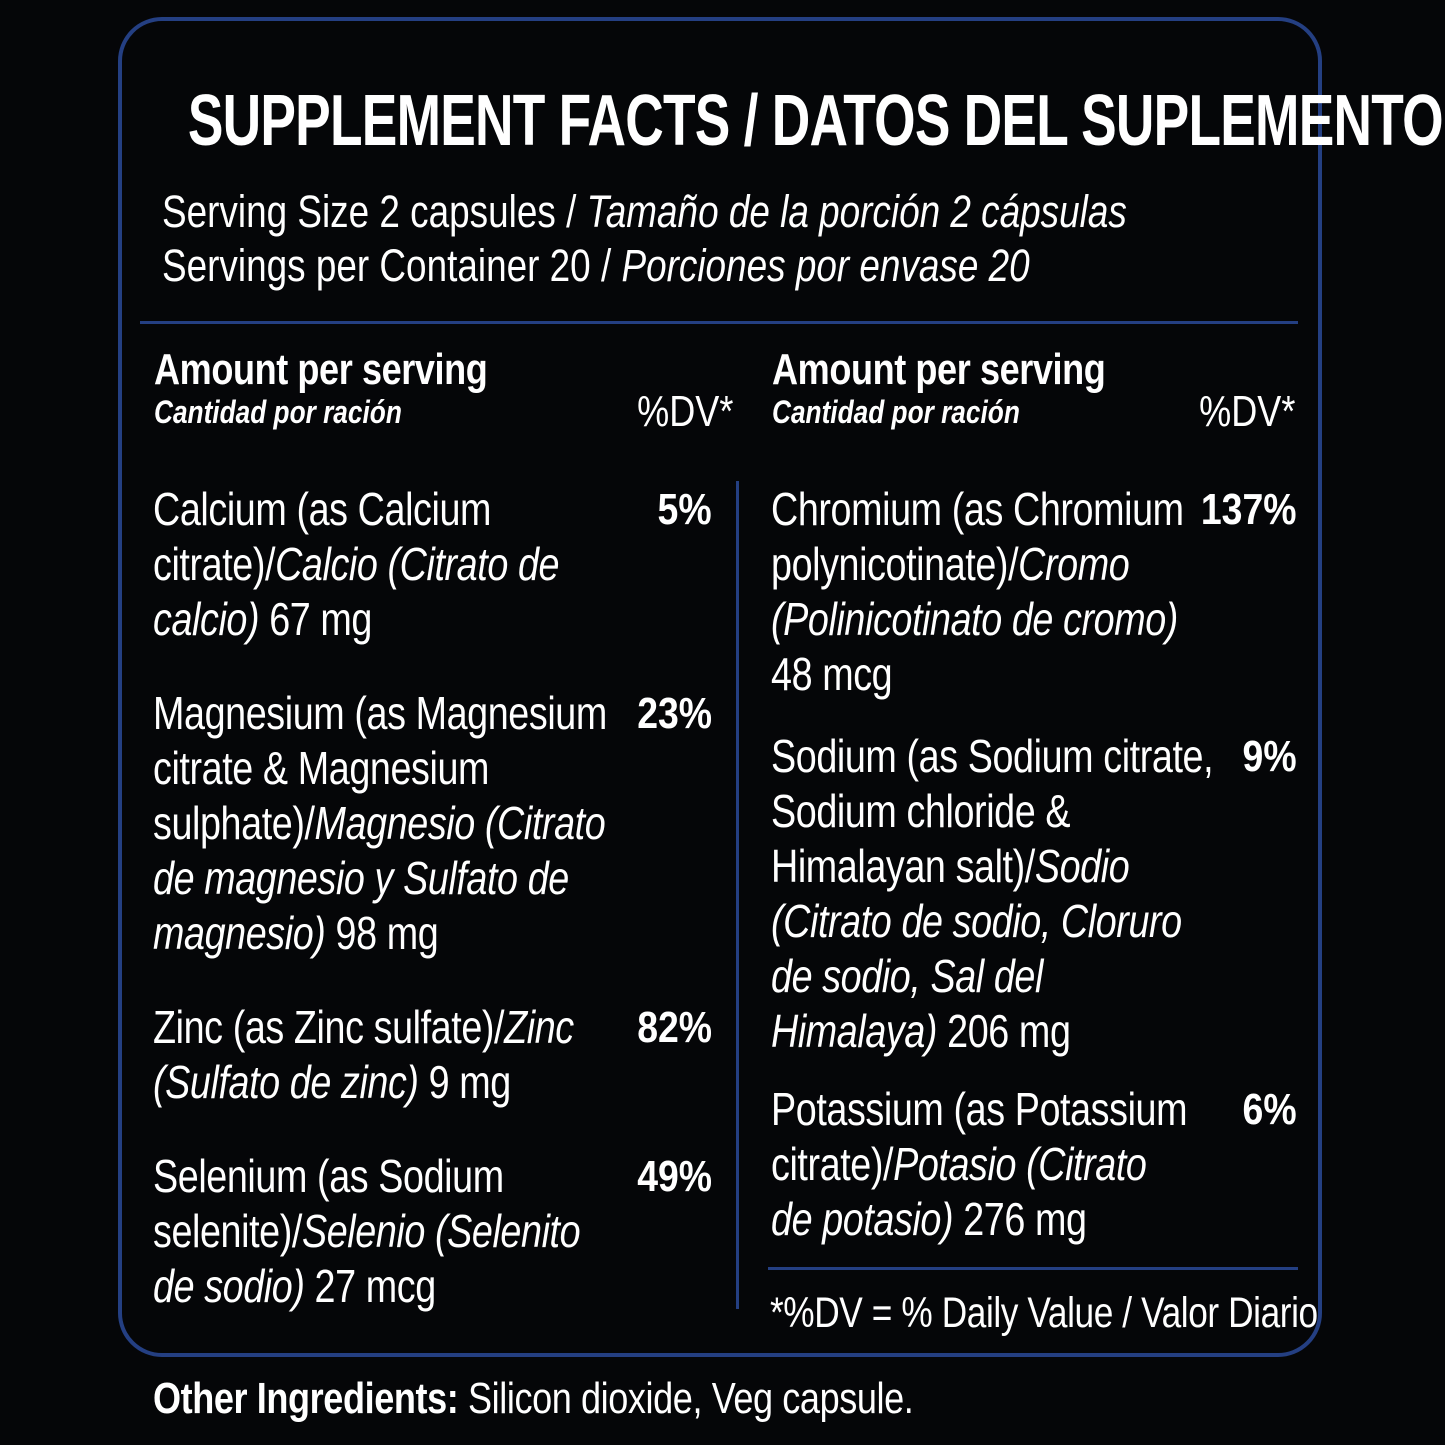  Describe the element at coordinates (674, 713) in the screenshot. I see `dv-magnesium: 23%` at that location.